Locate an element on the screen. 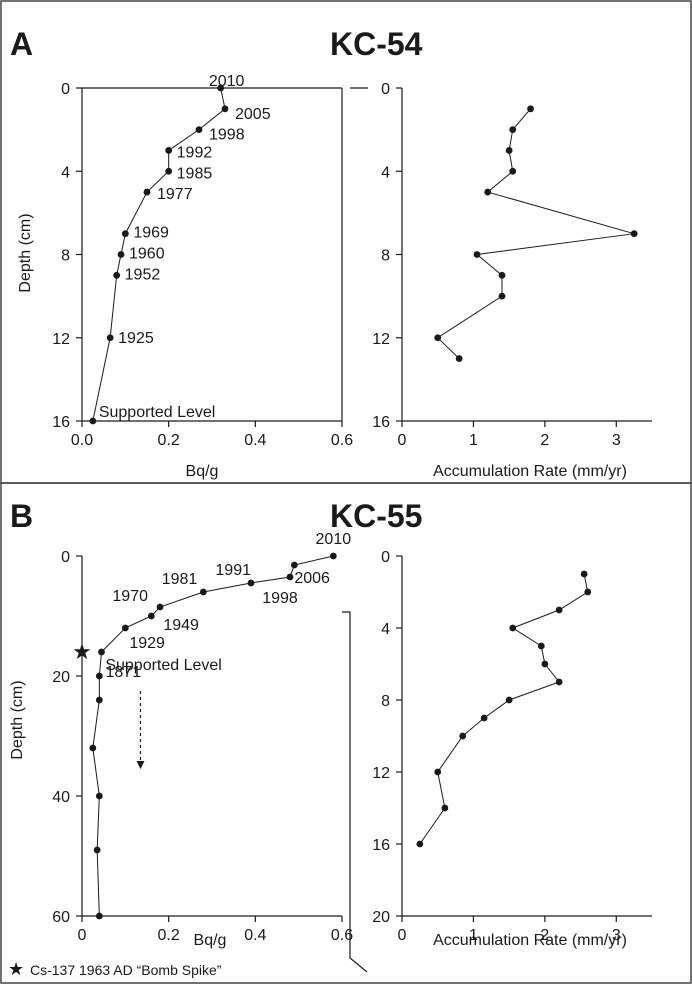 Image resolution: width=692 pixels, height=984 pixels. a2-x-axis-title: Accumulation Rate (mm/yr) is located at coordinates (530, 471).